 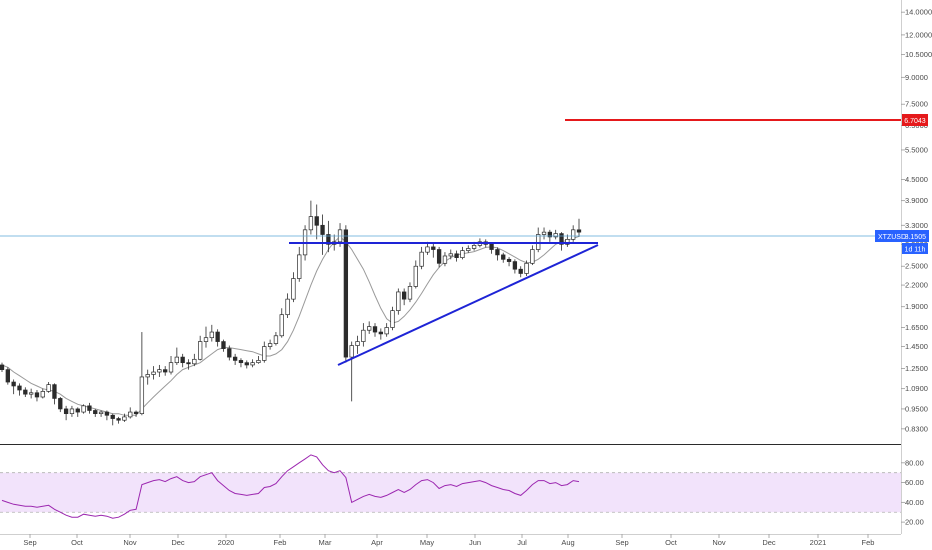 What do you see at coordinates (914, 482) in the screenshot?
I see `rsi-tick-label: 60.00` at bounding box center [914, 482].